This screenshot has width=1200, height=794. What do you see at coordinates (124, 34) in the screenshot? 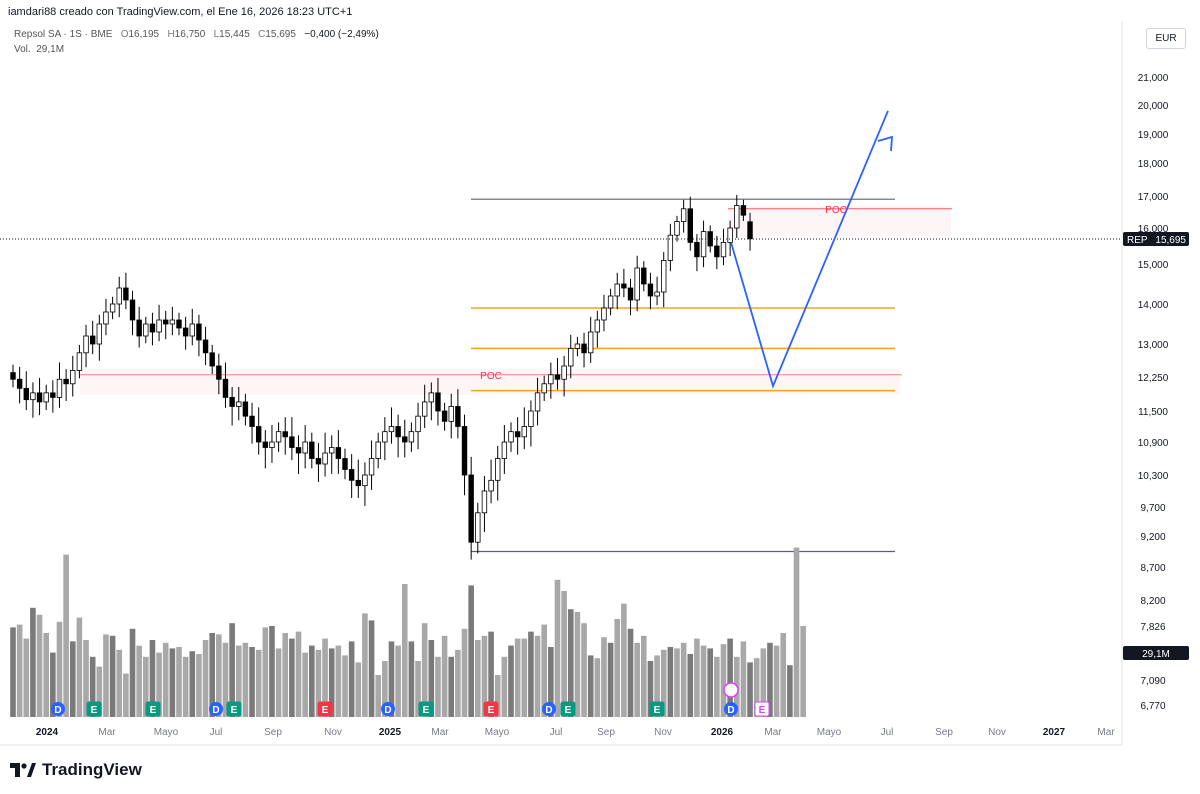
I see `open-label: O` at bounding box center [124, 34].